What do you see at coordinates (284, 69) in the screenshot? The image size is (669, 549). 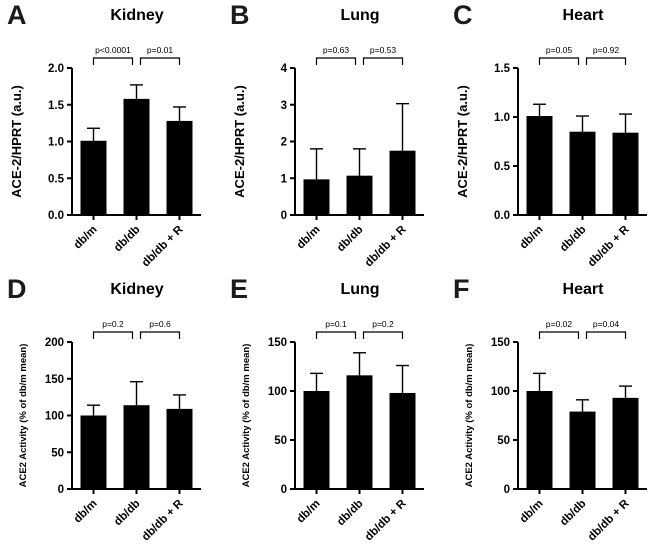 I see `y-tick-label: 4` at bounding box center [284, 69].